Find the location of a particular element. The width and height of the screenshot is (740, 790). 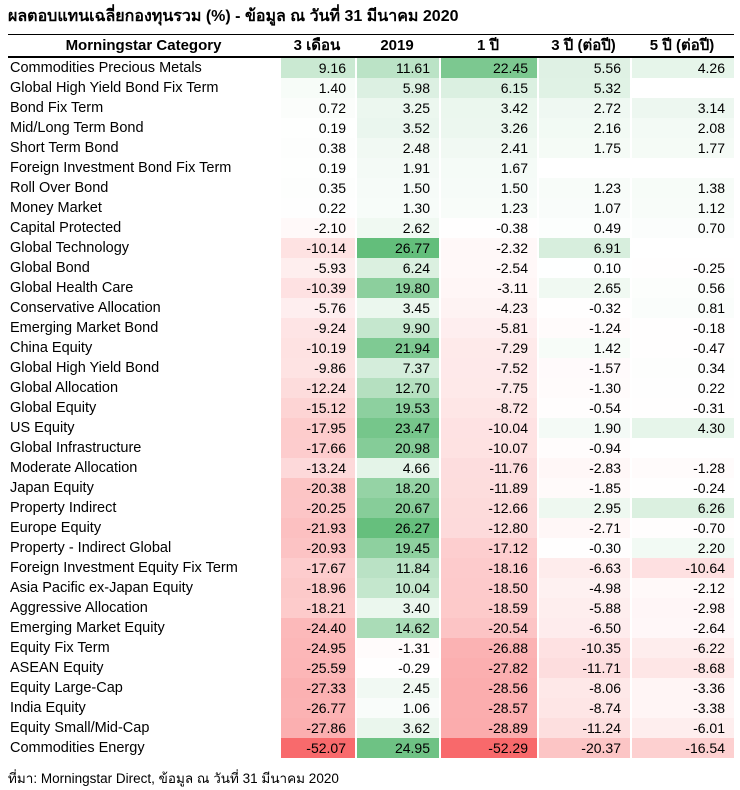

value-cell: 1.40 is located at coordinates (317, 88).